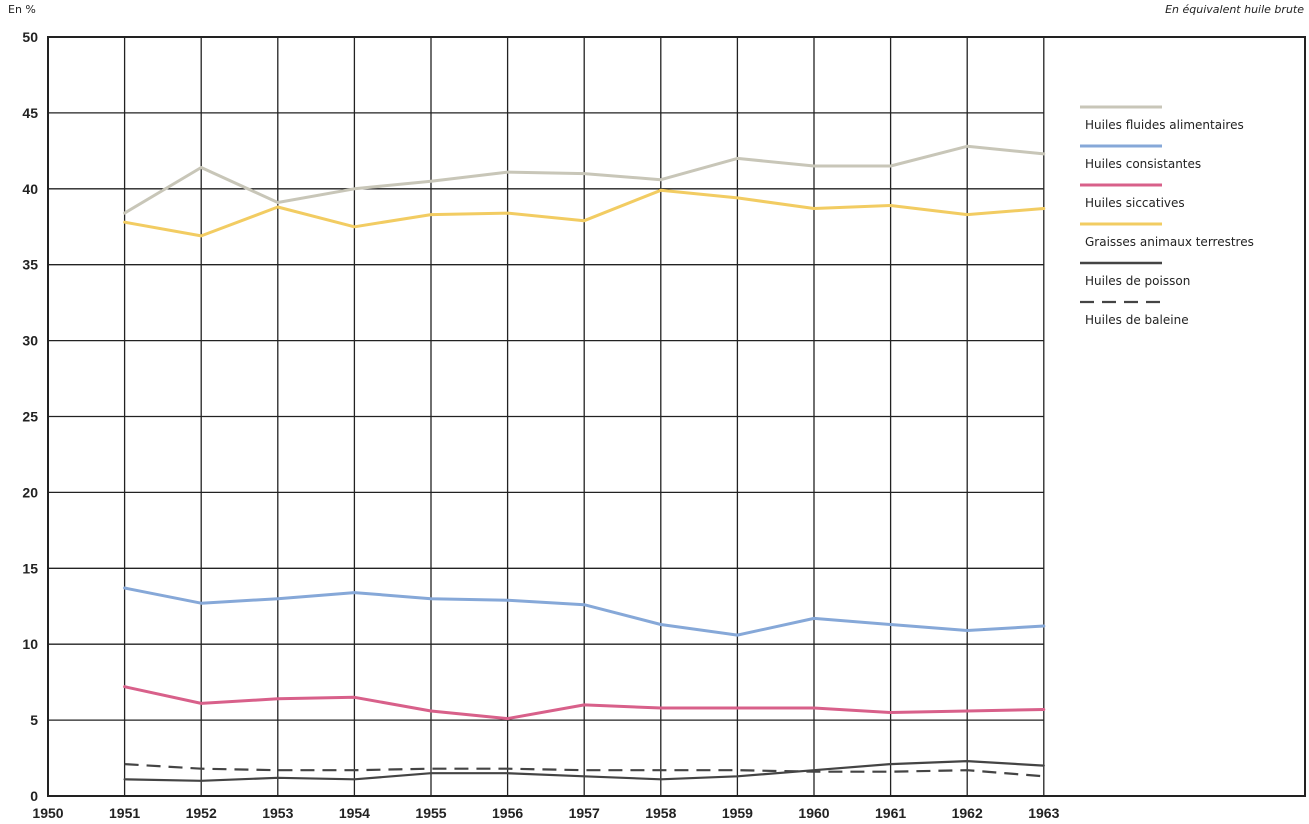 This screenshot has width=1309, height=824. Describe the element at coordinates (1164, 125) in the screenshot. I see `legend-label: Huiles fluides alimentaires` at that location.